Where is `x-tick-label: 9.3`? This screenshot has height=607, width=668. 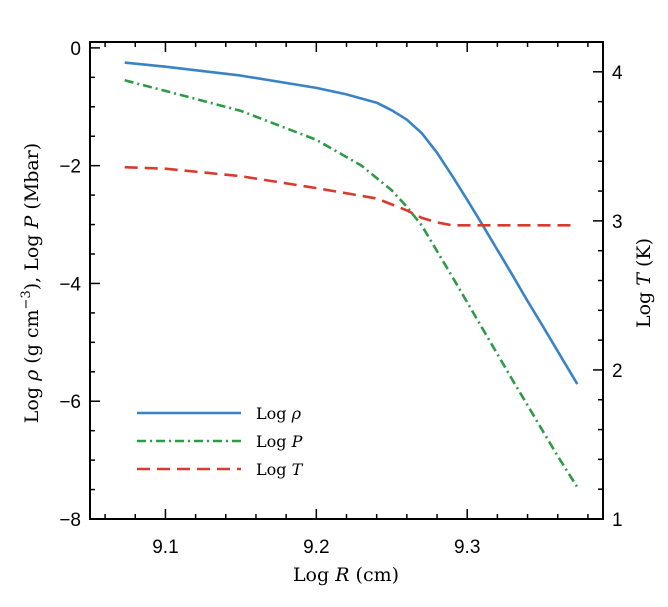 x-tick-label: 9.3 is located at coordinates (467, 547).